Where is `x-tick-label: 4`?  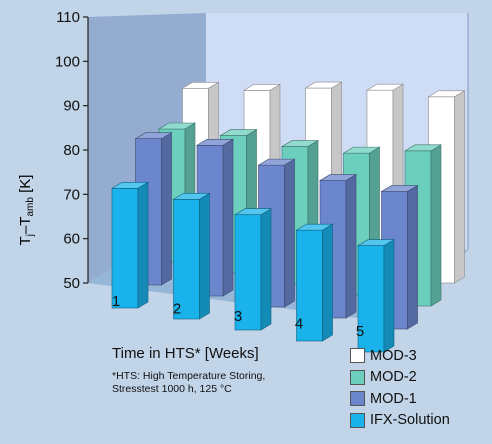
x-tick-label: 4 is located at coordinates (299, 324).